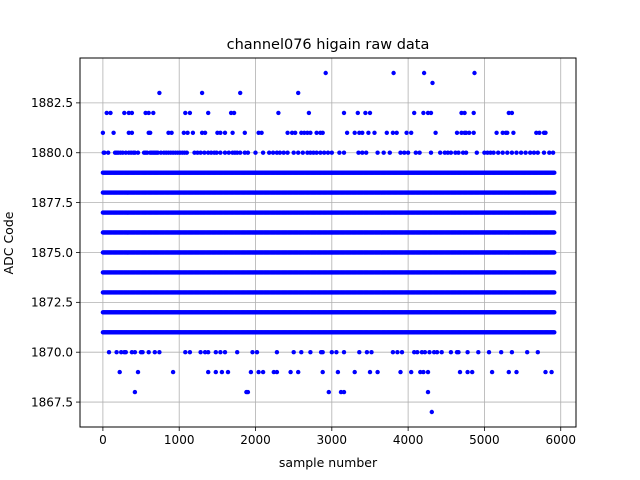  What do you see at coordinates (103, 440) in the screenshot?
I see `x-tick-label: 0` at bounding box center [103, 440].